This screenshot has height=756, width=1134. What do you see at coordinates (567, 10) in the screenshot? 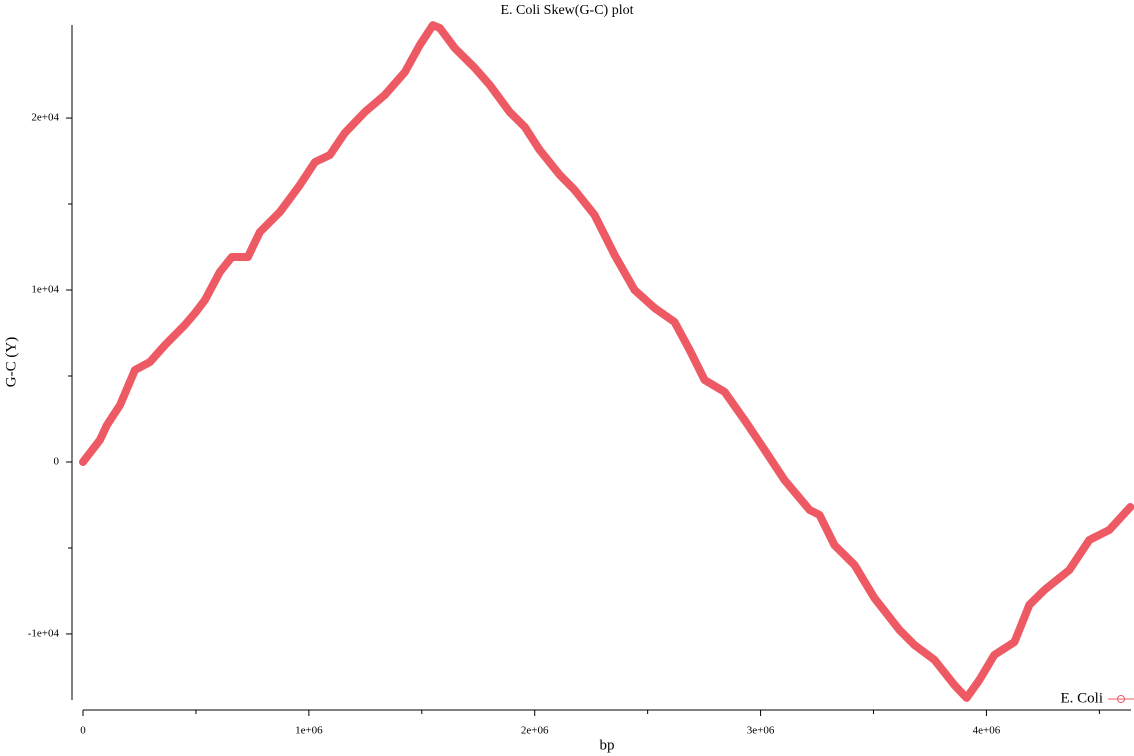
I see `chart-title: E. Coli Skew(G-C) plot` at bounding box center [567, 10].